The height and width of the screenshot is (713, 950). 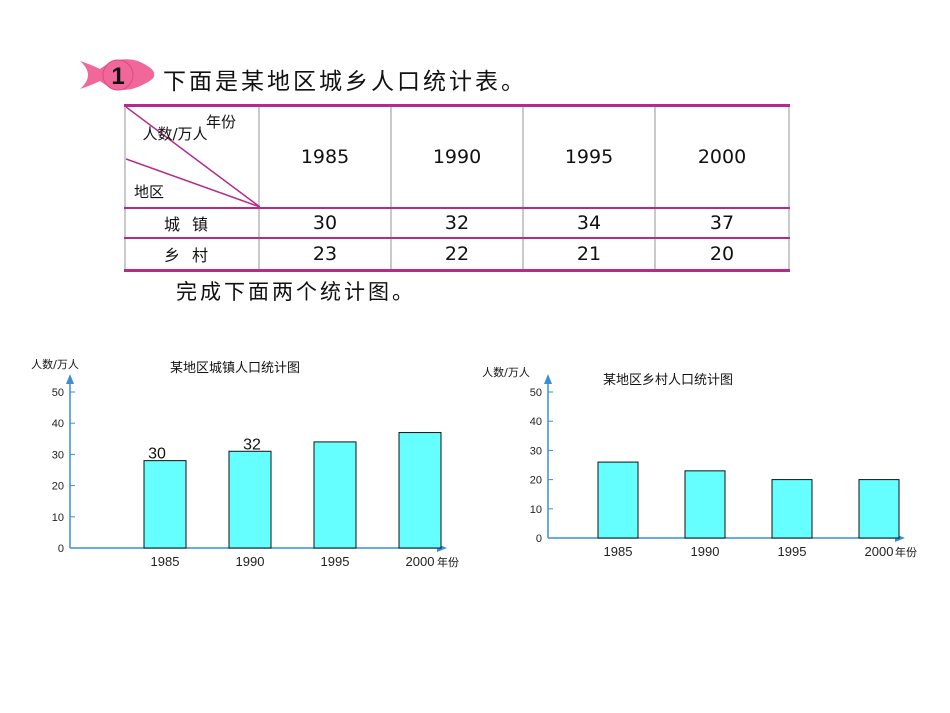 I want to click on table-row: 城镇 30 32 34 37, so click(x=457, y=223).